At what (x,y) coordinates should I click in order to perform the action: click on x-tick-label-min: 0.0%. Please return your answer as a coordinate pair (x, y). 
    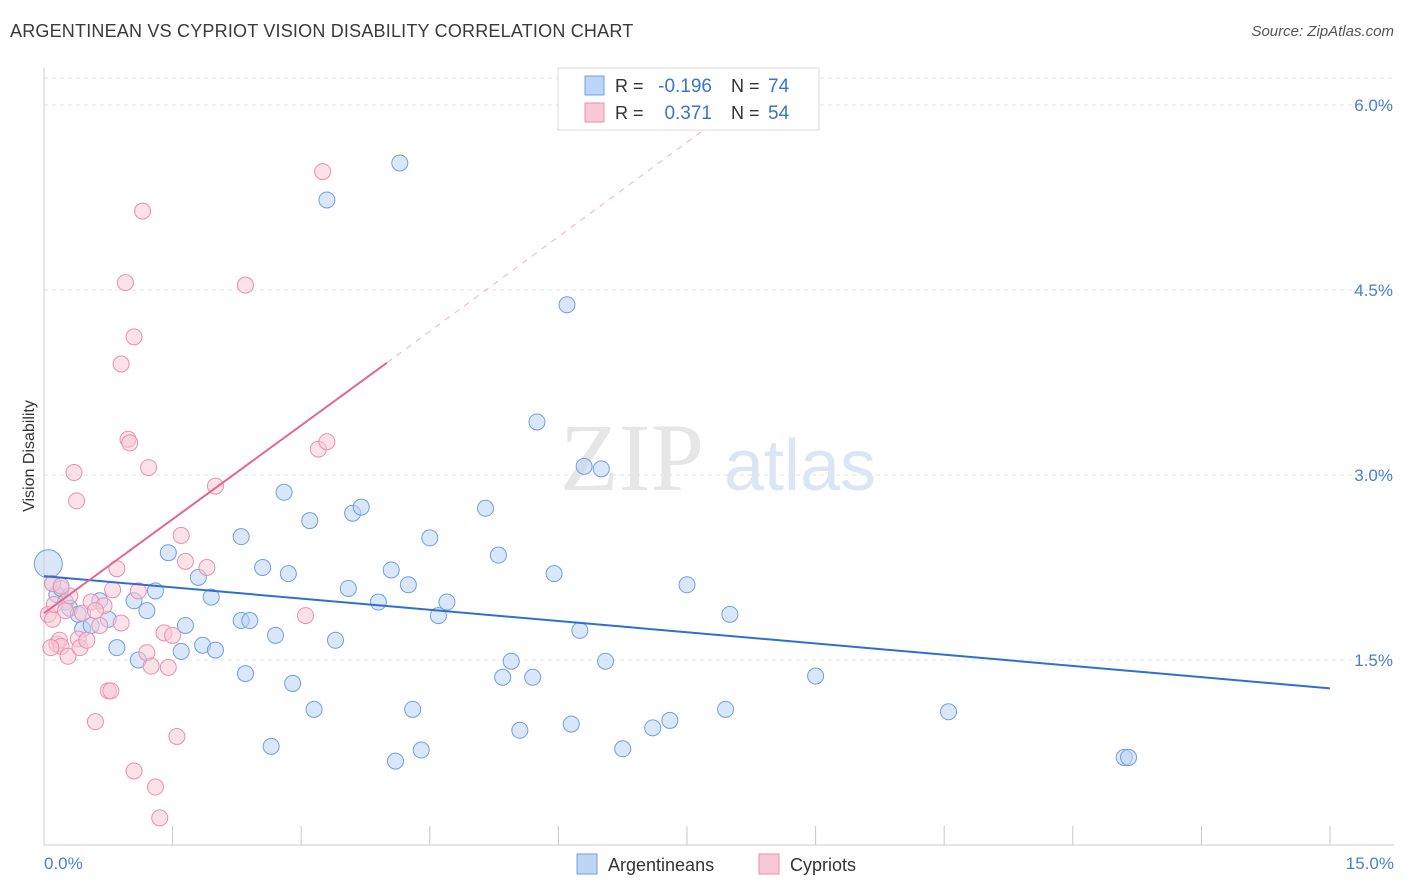
    Looking at the image, I should click on (63, 863).